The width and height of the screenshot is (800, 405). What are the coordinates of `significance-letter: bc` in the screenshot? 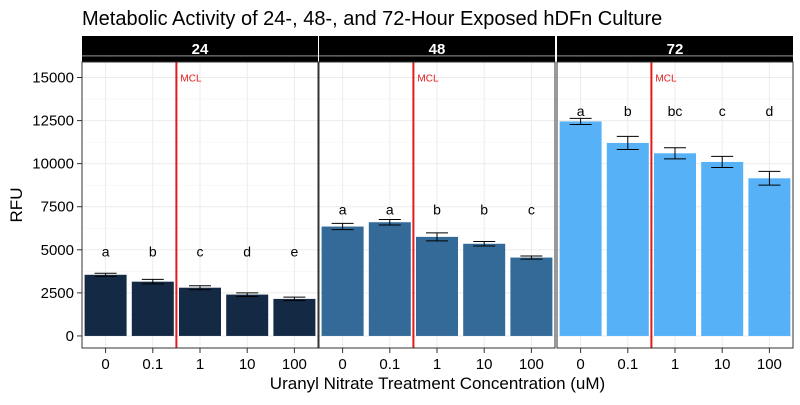 It's located at (675, 111).